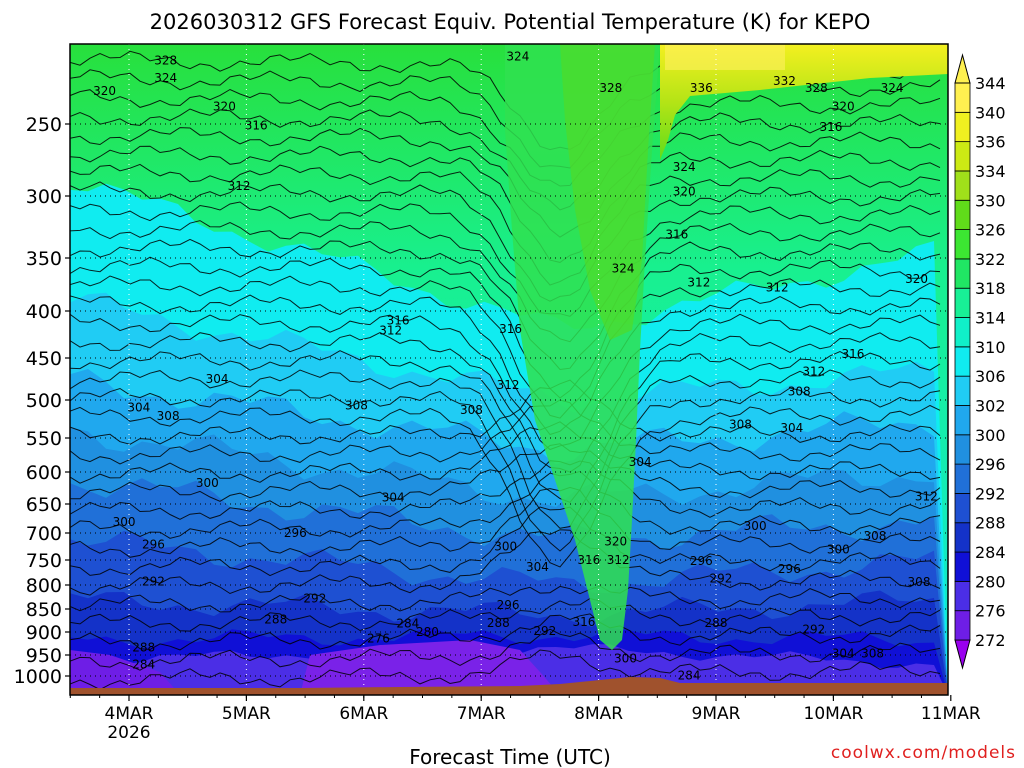 Image resolution: width=1024 pixels, height=768 pixels. What do you see at coordinates (44, 610) in the screenshot?
I see `y-tick-label: 850` at bounding box center [44, 610].